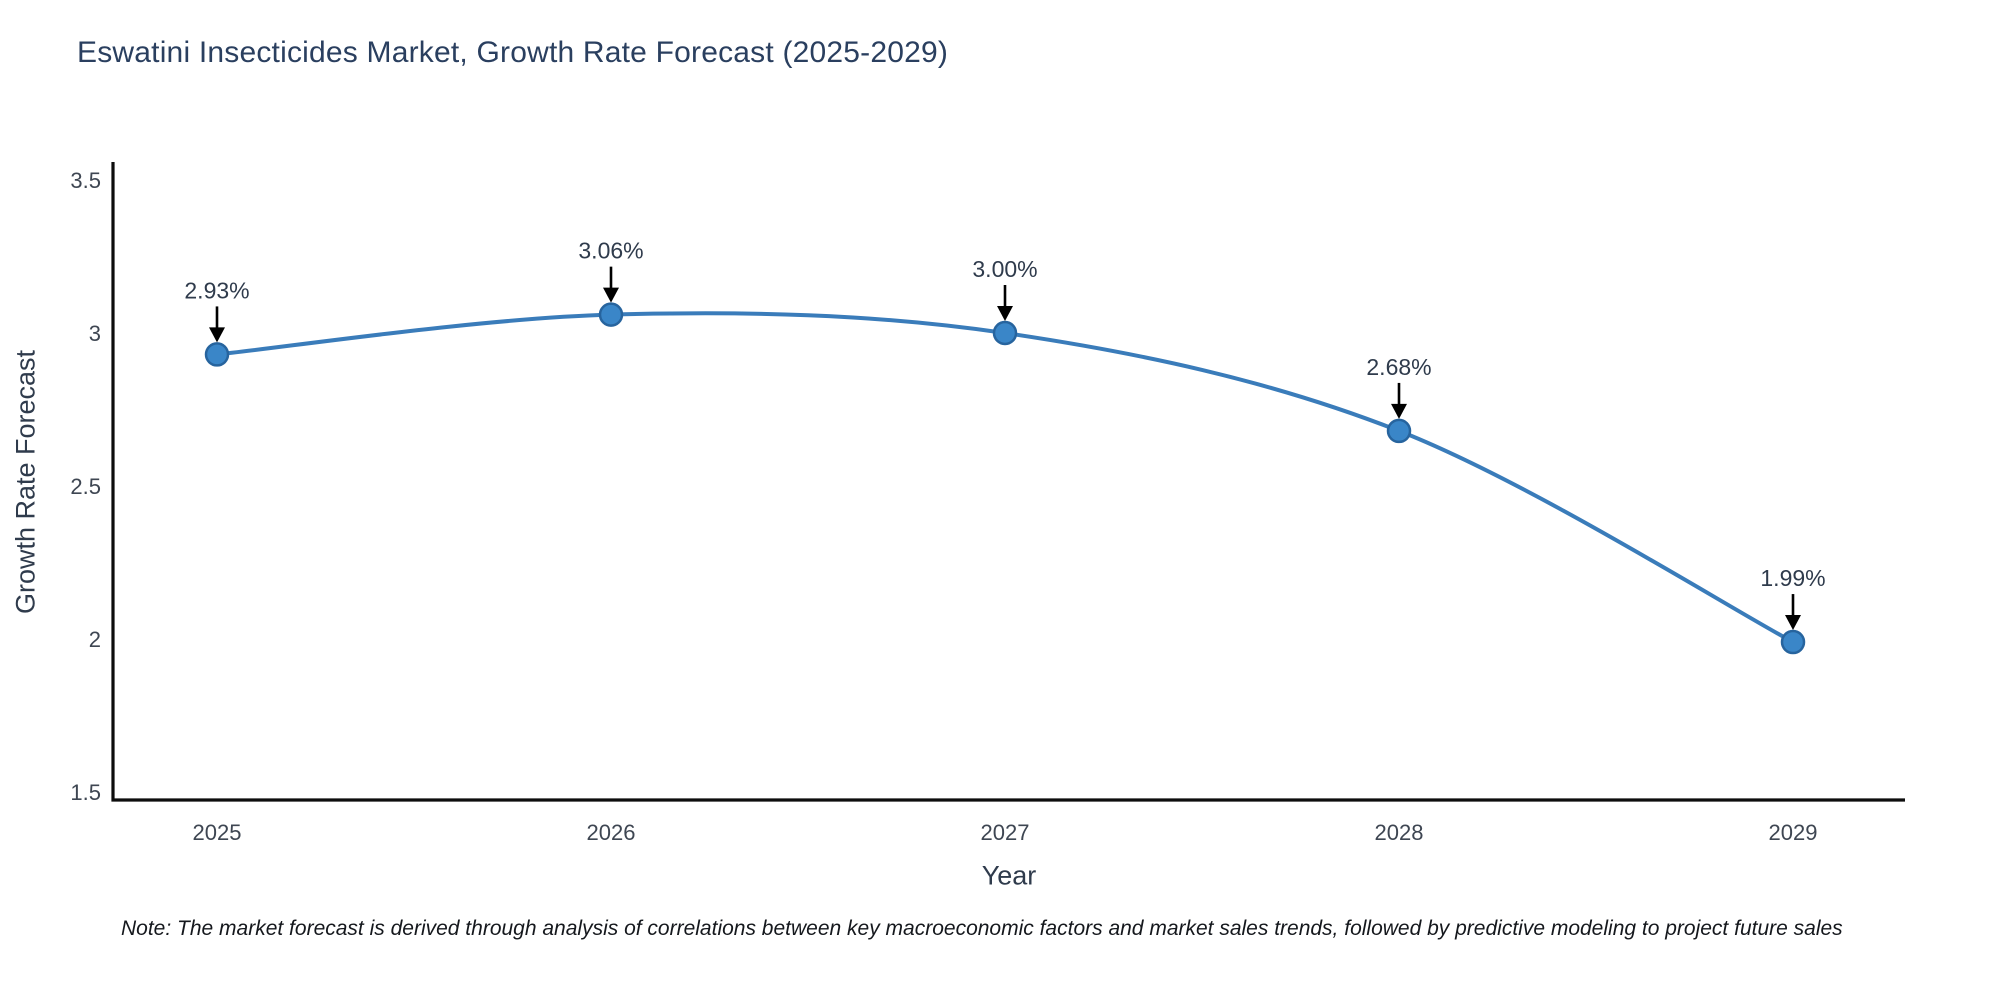  I want to click on x-tick-label: 2029, so click(1793, 832).